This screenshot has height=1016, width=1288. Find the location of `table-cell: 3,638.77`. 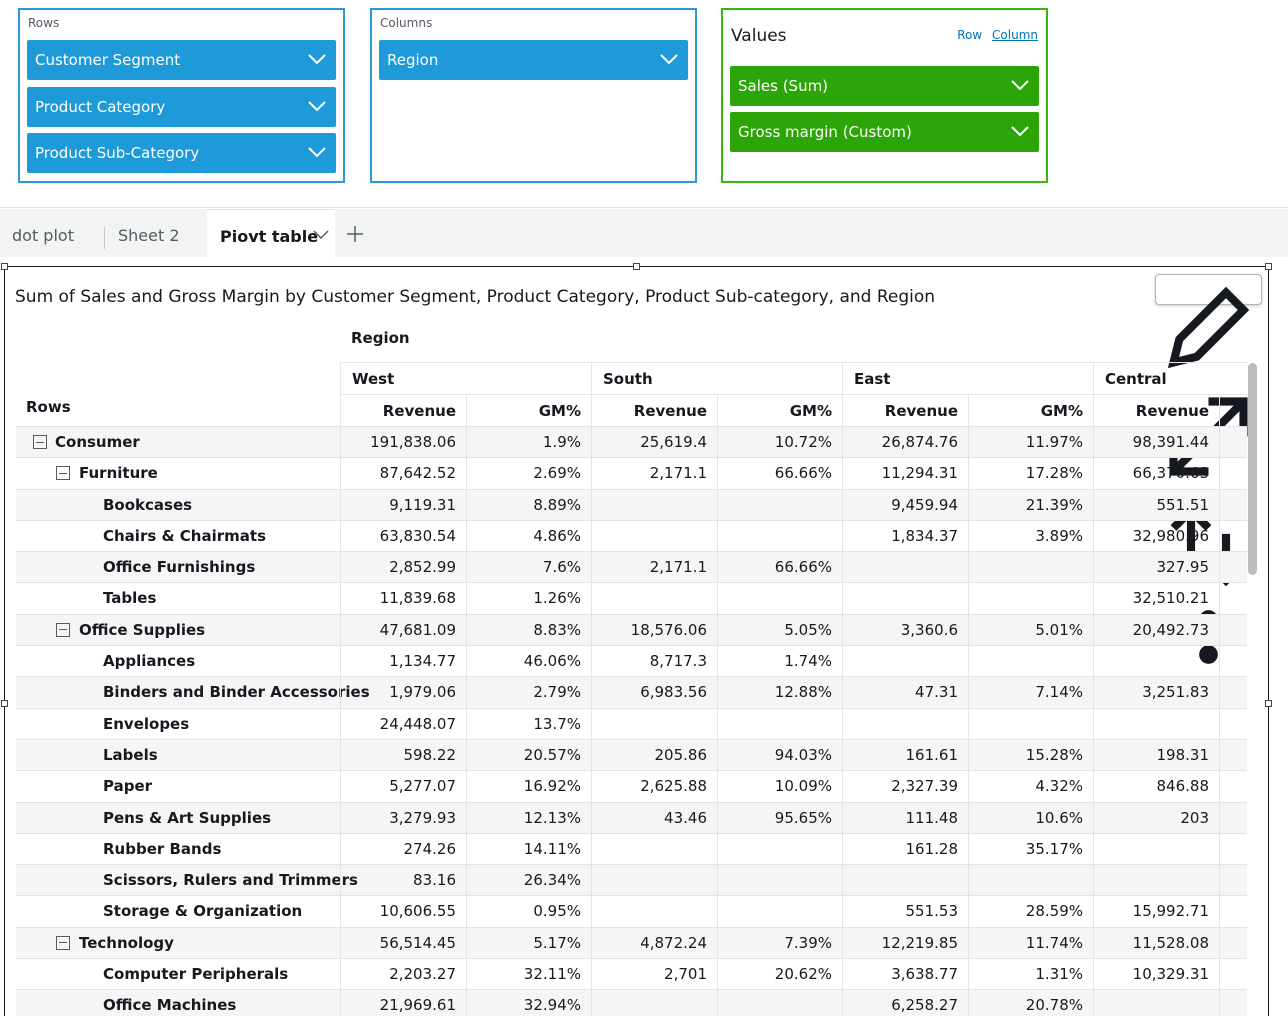

table-cell: 3,638.77 is located at coordinates (905, 975).